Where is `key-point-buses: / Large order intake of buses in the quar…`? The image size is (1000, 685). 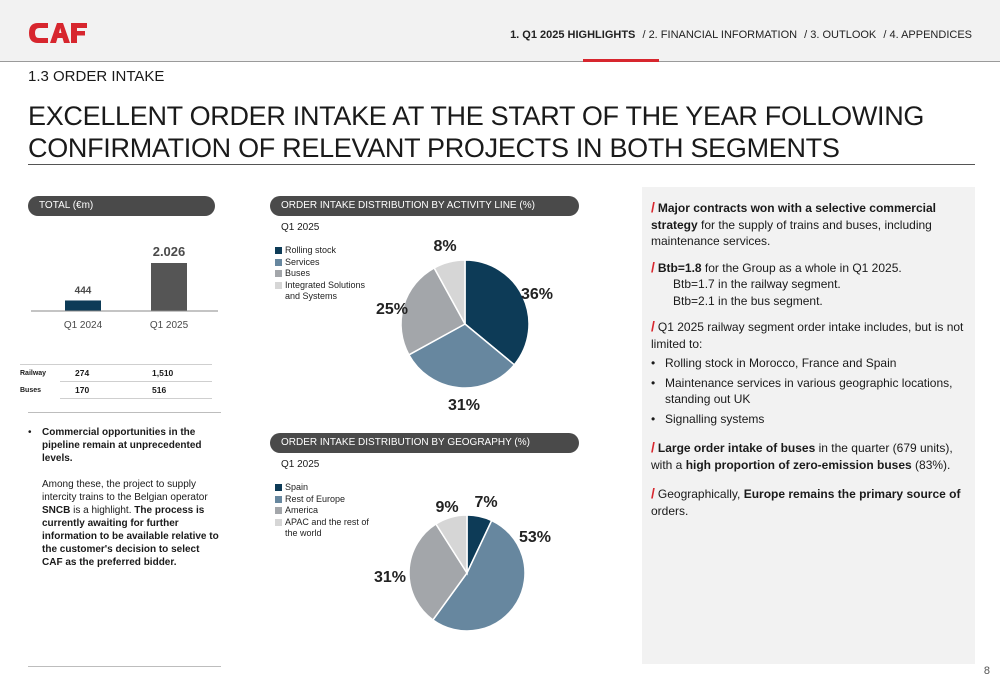
key-point-buses: / Large order intake of buses in the quar… is located at coordinates (808, 456).